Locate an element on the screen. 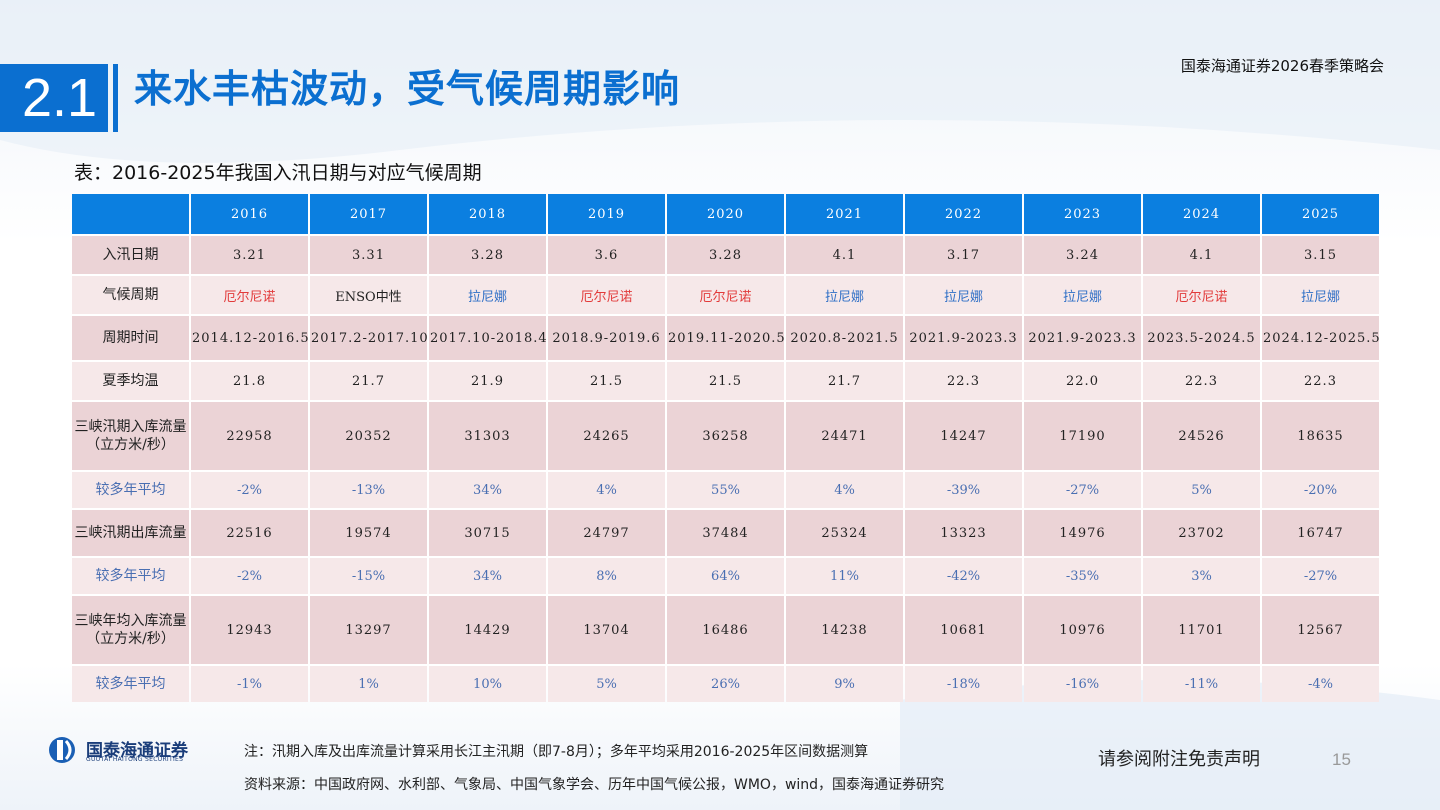 This screenshot has height=810, width=1440. table-cell: 22958 is located at coordinates (249, 436).